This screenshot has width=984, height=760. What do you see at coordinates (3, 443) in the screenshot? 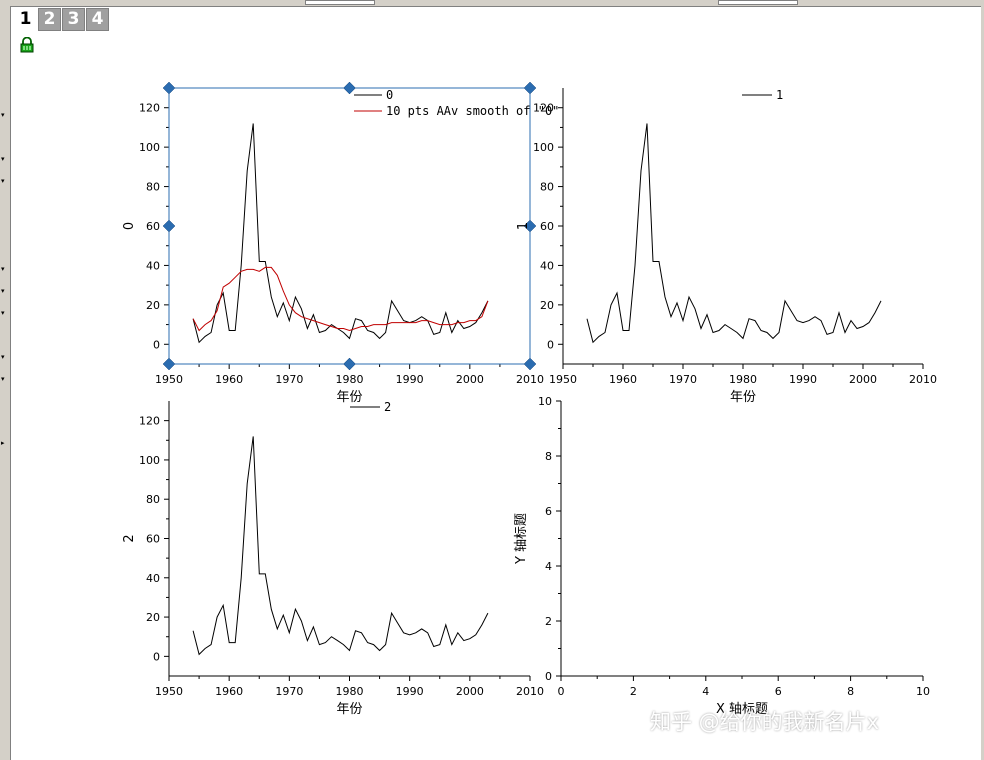
I see `expand-arrow-icon: ▸` at bounding box center [3, 443].